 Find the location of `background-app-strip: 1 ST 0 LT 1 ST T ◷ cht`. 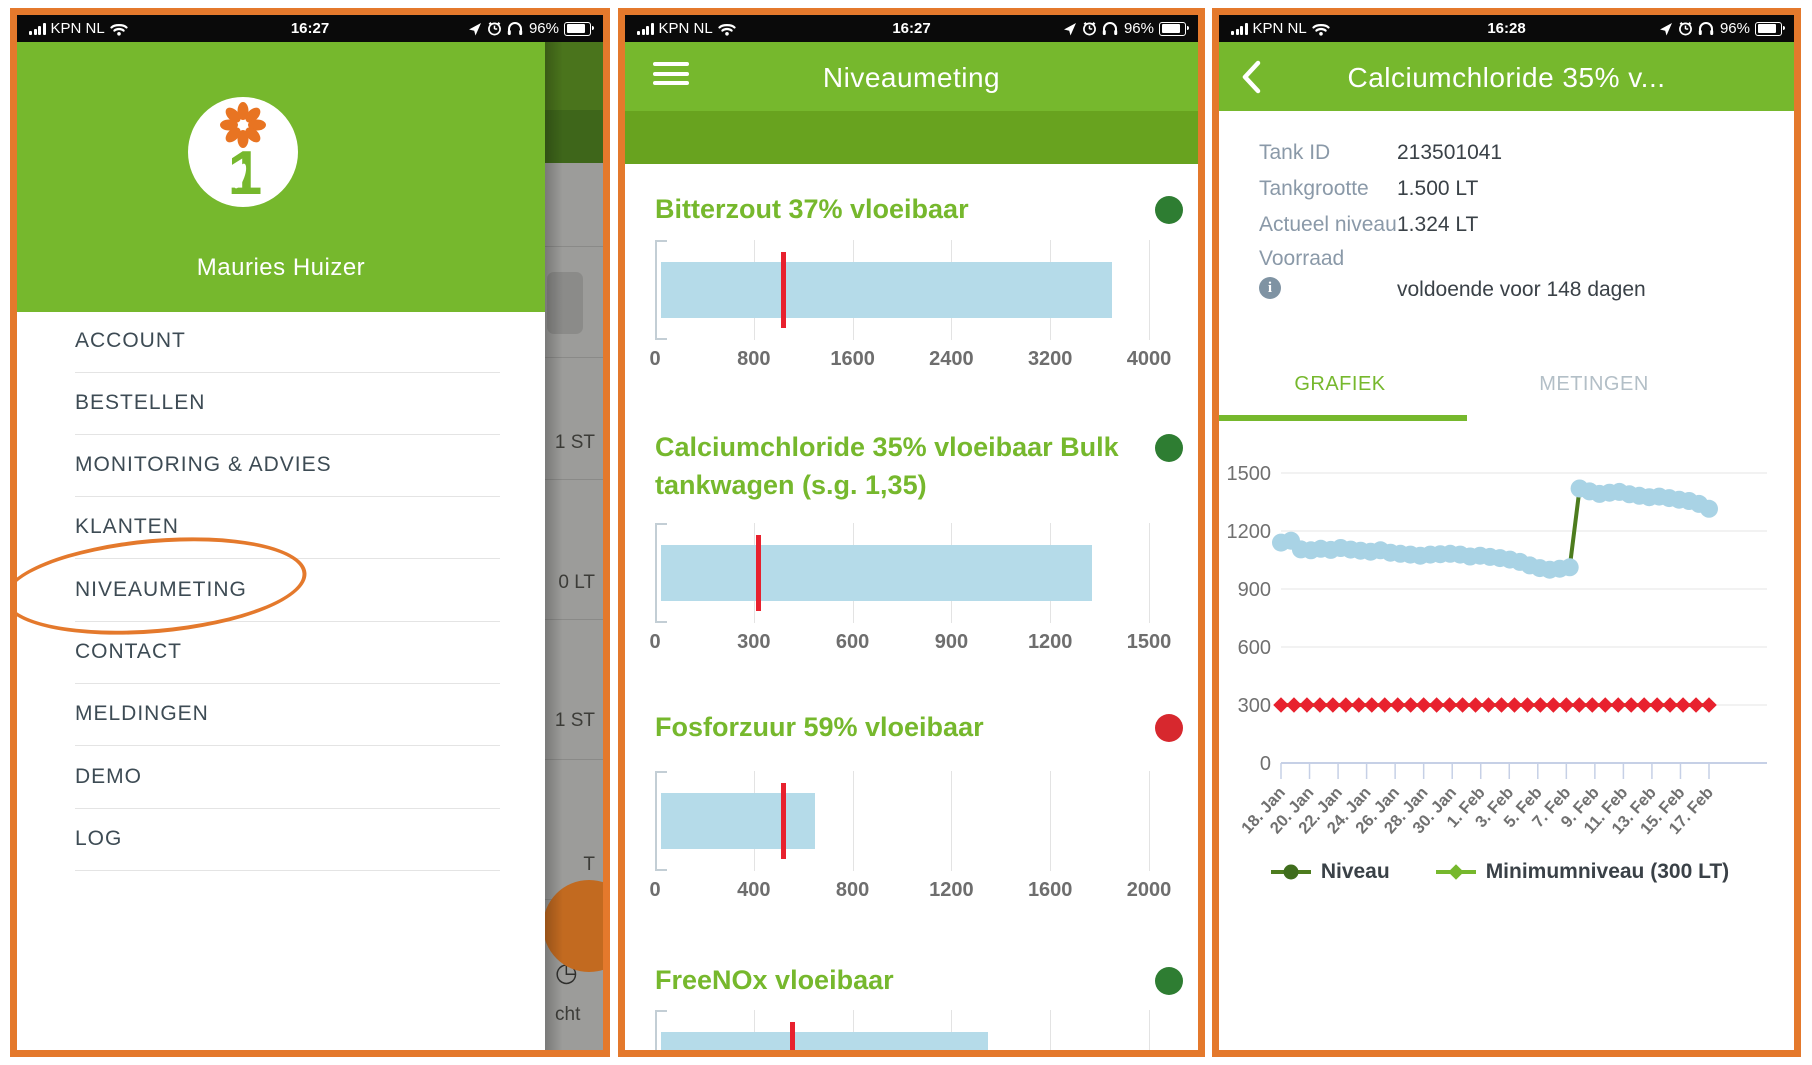

background-app-strip: 1 ST 0 LT 1 ST T ◷ cht is located at coordinates (574, 546).